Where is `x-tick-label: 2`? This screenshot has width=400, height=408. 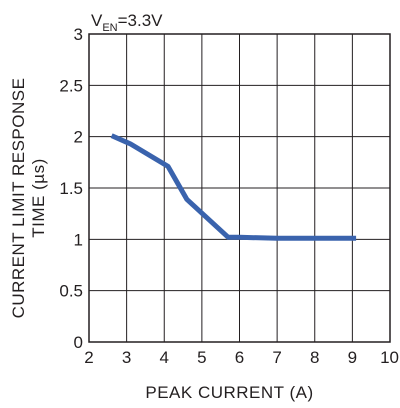
x-tick-label: 2 is located at coordinates (88, 357).